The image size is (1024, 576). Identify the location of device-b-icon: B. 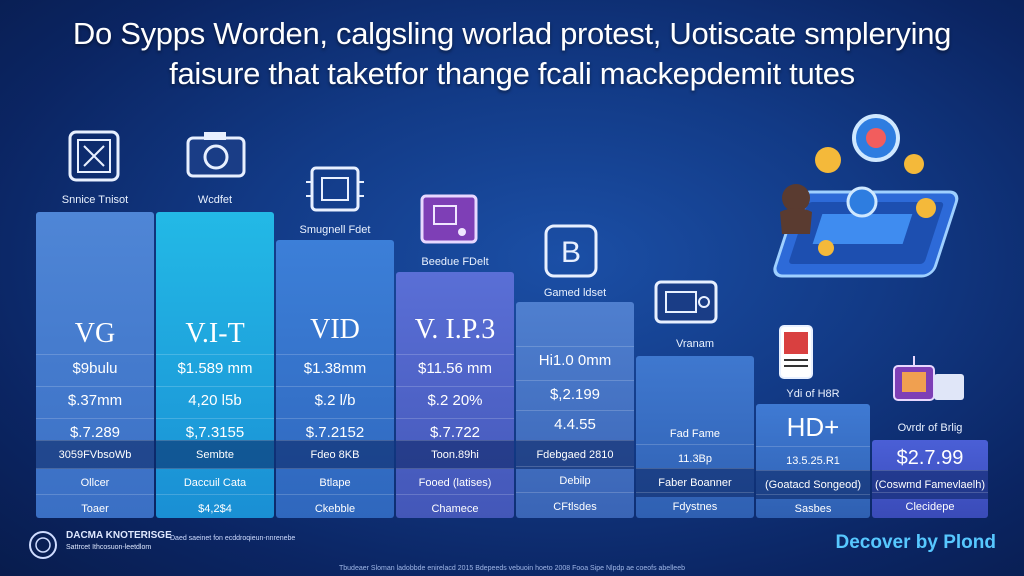
(571, 251).